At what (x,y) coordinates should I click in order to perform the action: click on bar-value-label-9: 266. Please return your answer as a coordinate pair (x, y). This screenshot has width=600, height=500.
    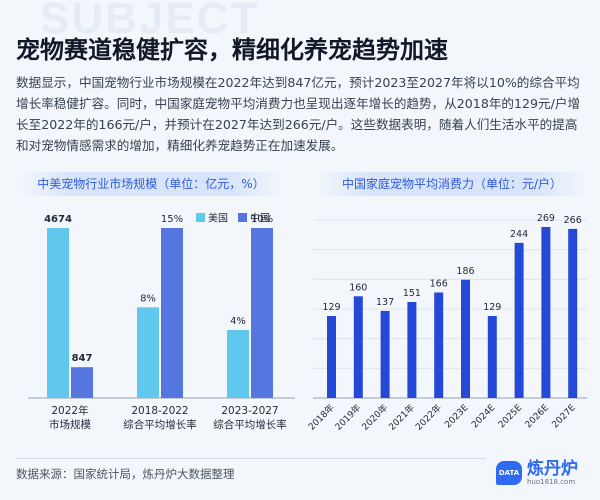
    Looking at the image, I should click on (573, 220).